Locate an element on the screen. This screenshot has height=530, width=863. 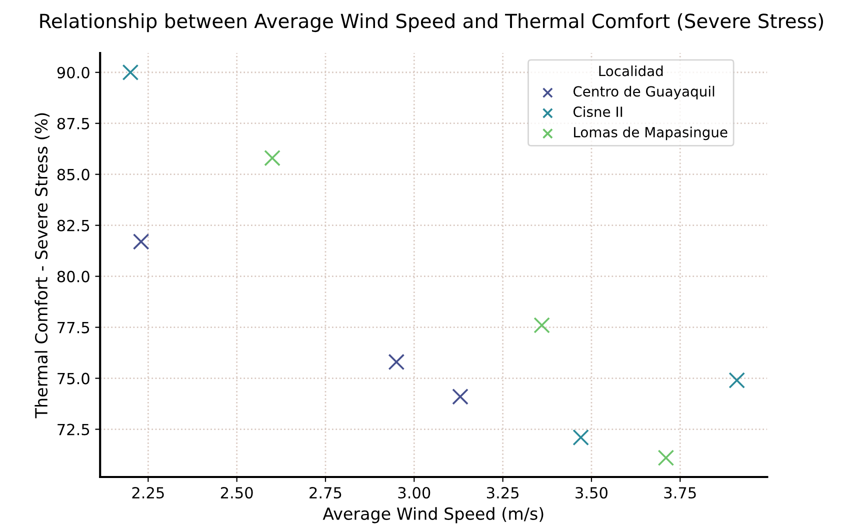
x-tick-label: 3.25 is located at coordinates (502, 492).